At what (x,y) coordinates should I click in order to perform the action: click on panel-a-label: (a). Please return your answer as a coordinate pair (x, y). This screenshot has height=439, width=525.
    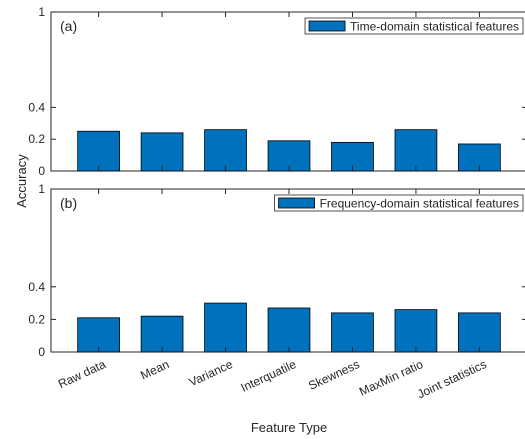
    Looking at the image, I should click on (68, 26).